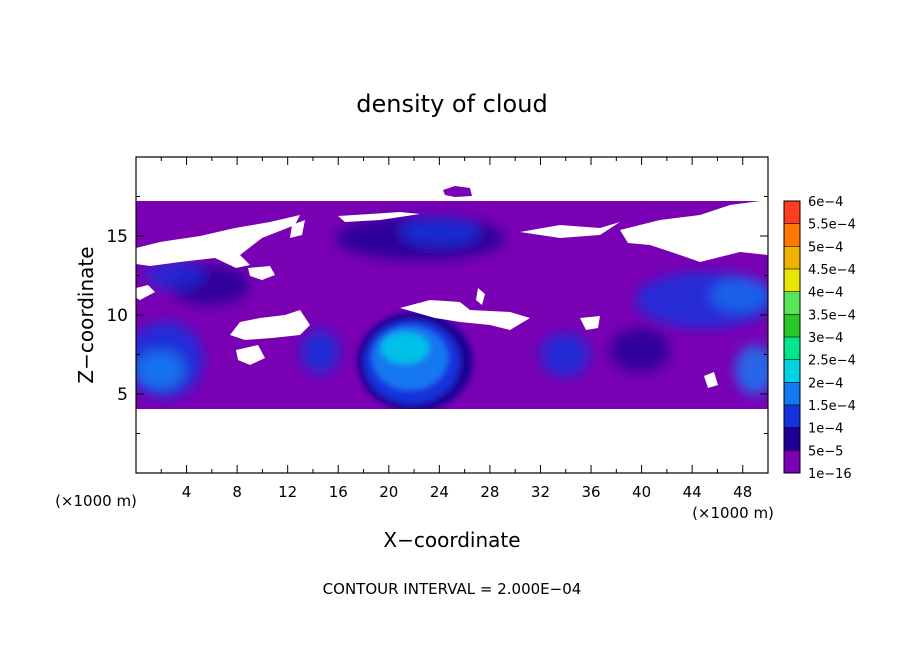 The image size is (904, 654). Describe the element at coordinates (825, 202) in the screenshot. I see `colorbar-label: 6e−4` at that location.